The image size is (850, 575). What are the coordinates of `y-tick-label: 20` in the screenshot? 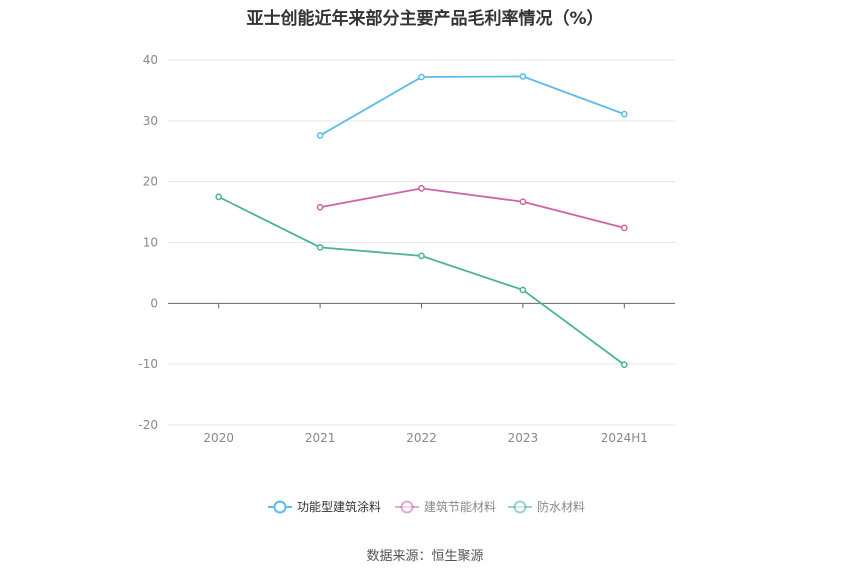 It's located at (150, 182).